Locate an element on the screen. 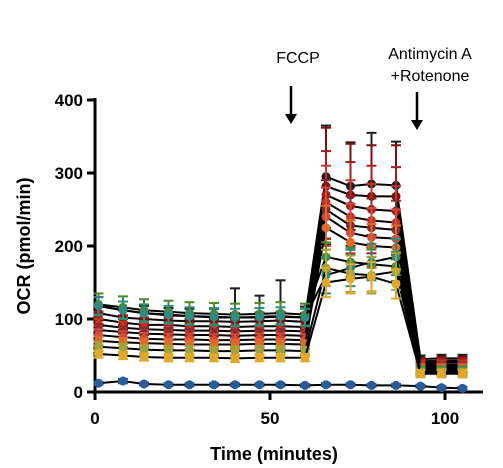 Image resolution: width=503 pixels, height=468 pixels. annotation-antimycin-label: Antimycin A +Rotenone is located at coordinates (430, 65).